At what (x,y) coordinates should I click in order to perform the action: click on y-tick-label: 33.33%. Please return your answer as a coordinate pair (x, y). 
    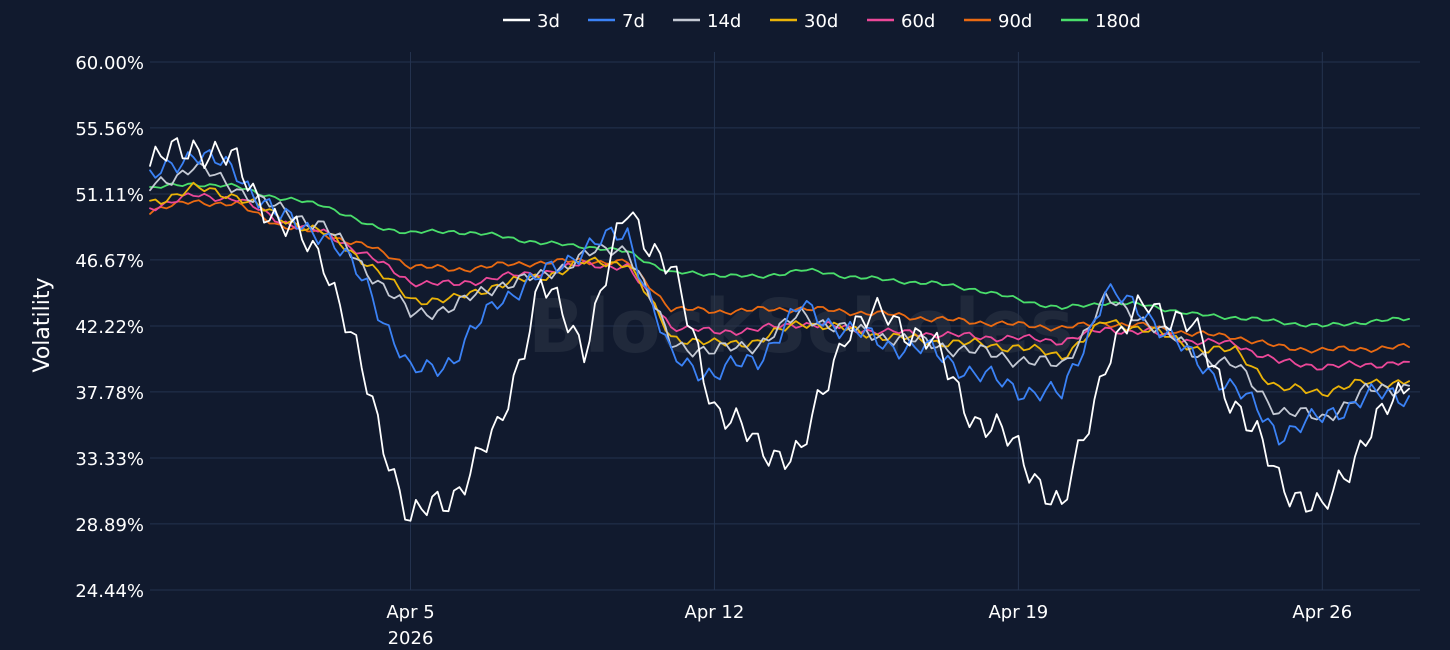
    Looking at the image, I should click on (109, 459).